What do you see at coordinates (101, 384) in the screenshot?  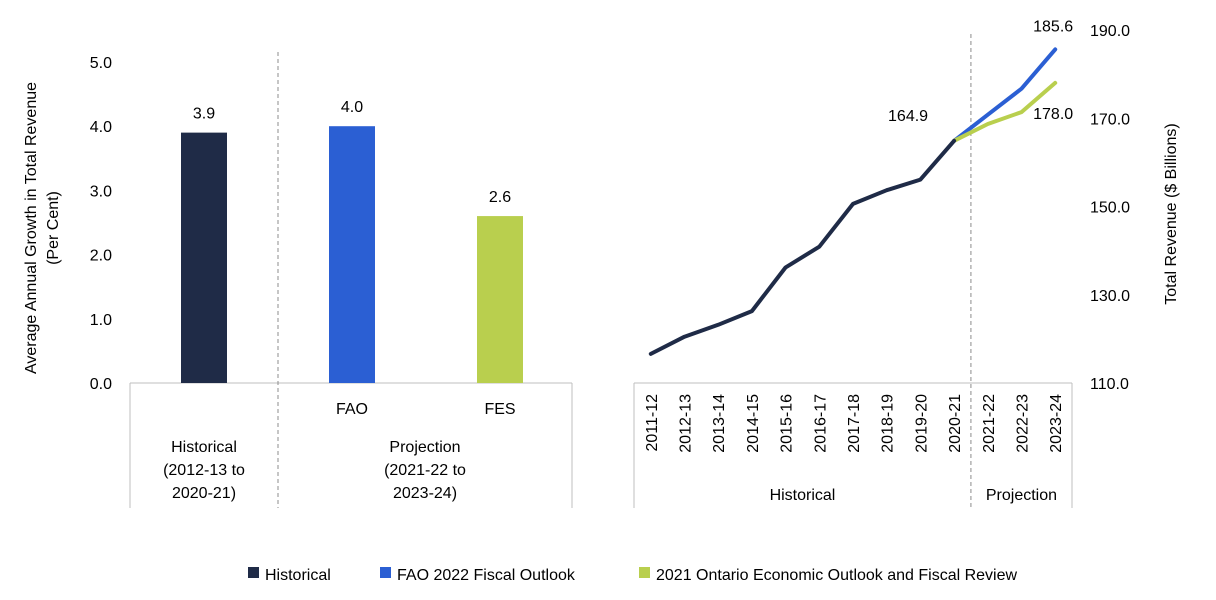 I see `y-tick-label: 0.0` at bounding box center [101, 384].